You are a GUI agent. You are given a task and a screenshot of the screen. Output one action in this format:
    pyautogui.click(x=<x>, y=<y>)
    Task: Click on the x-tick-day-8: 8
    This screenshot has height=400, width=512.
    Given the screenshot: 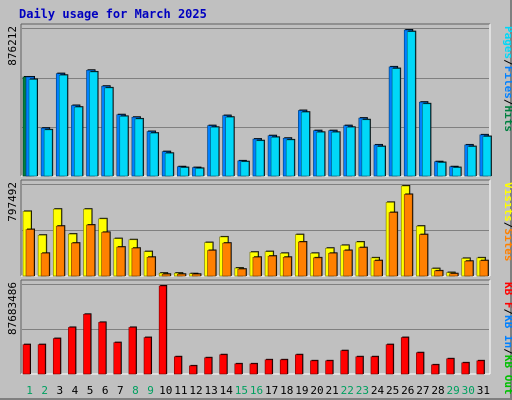 What is the action you would take?
    pyautogui.click(x=135, y=390)
    